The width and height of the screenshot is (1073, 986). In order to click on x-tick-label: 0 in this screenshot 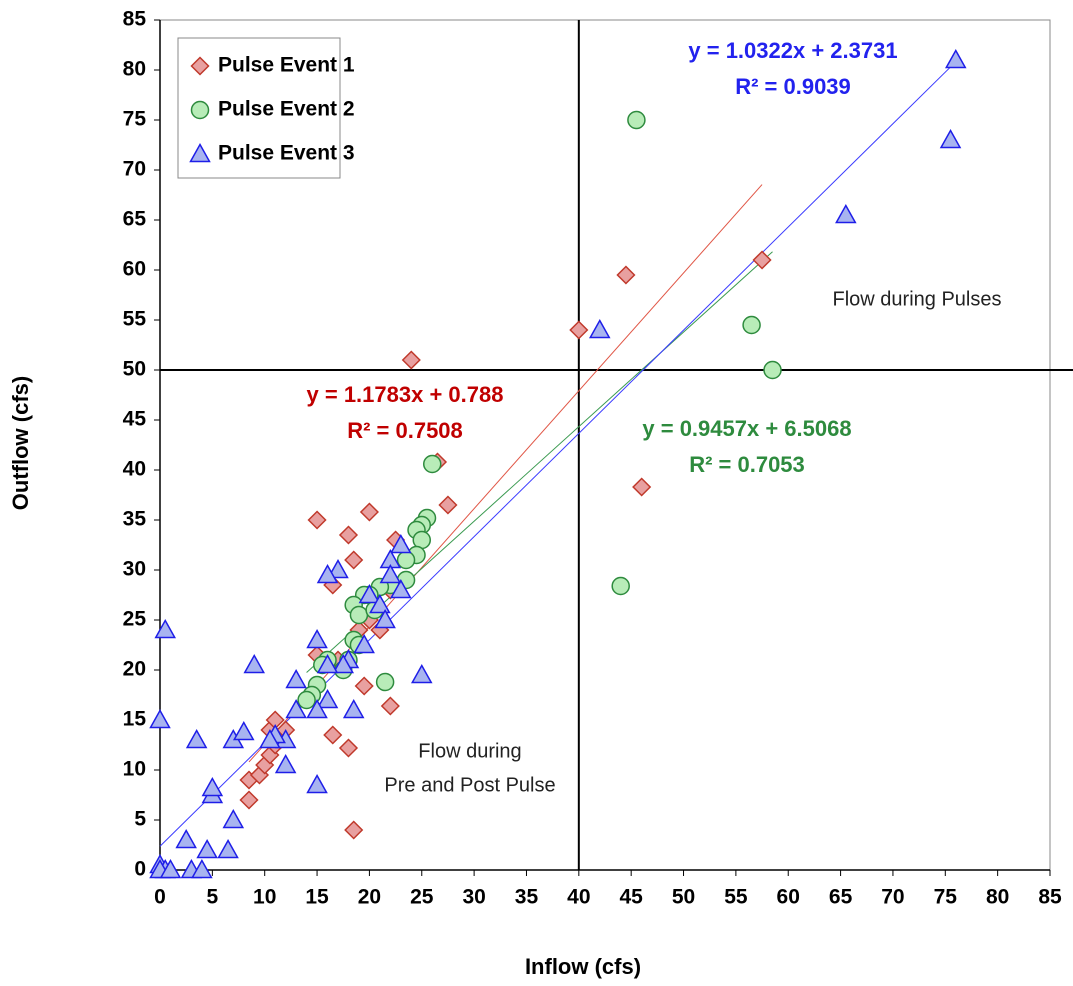, I will do `click(160, 897)`.